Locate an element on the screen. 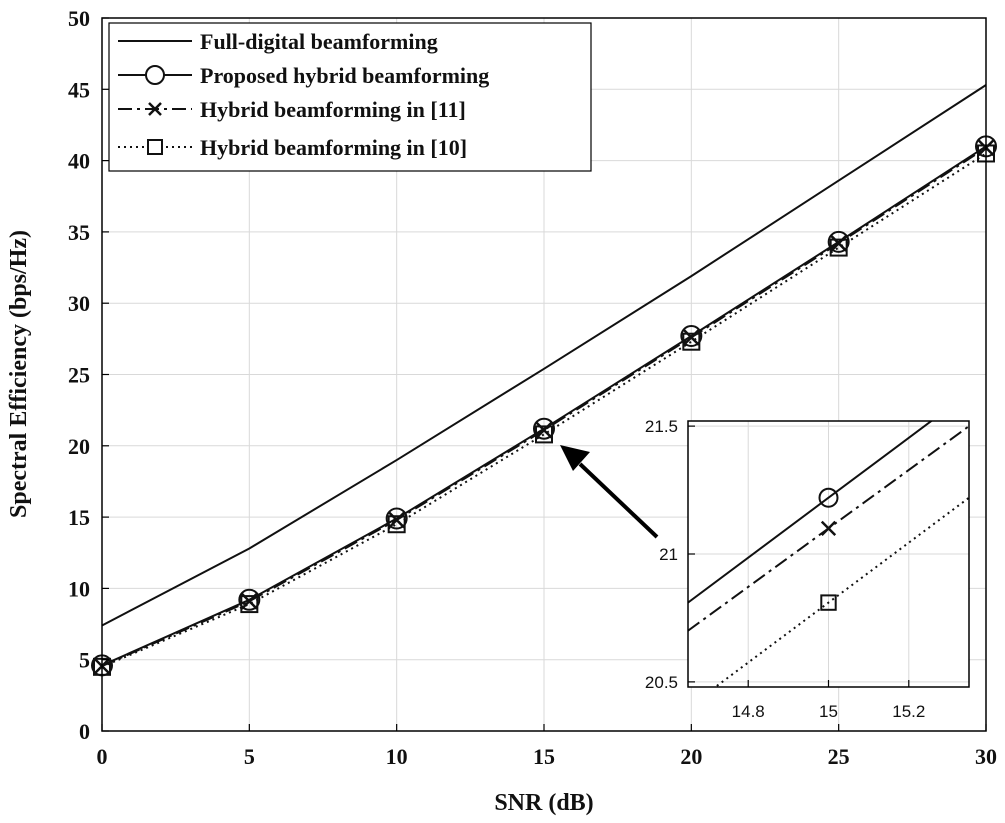 Image resolution: width=1005 pixels, height=823 pixels. legend-box is located at coordinates (350, 97).